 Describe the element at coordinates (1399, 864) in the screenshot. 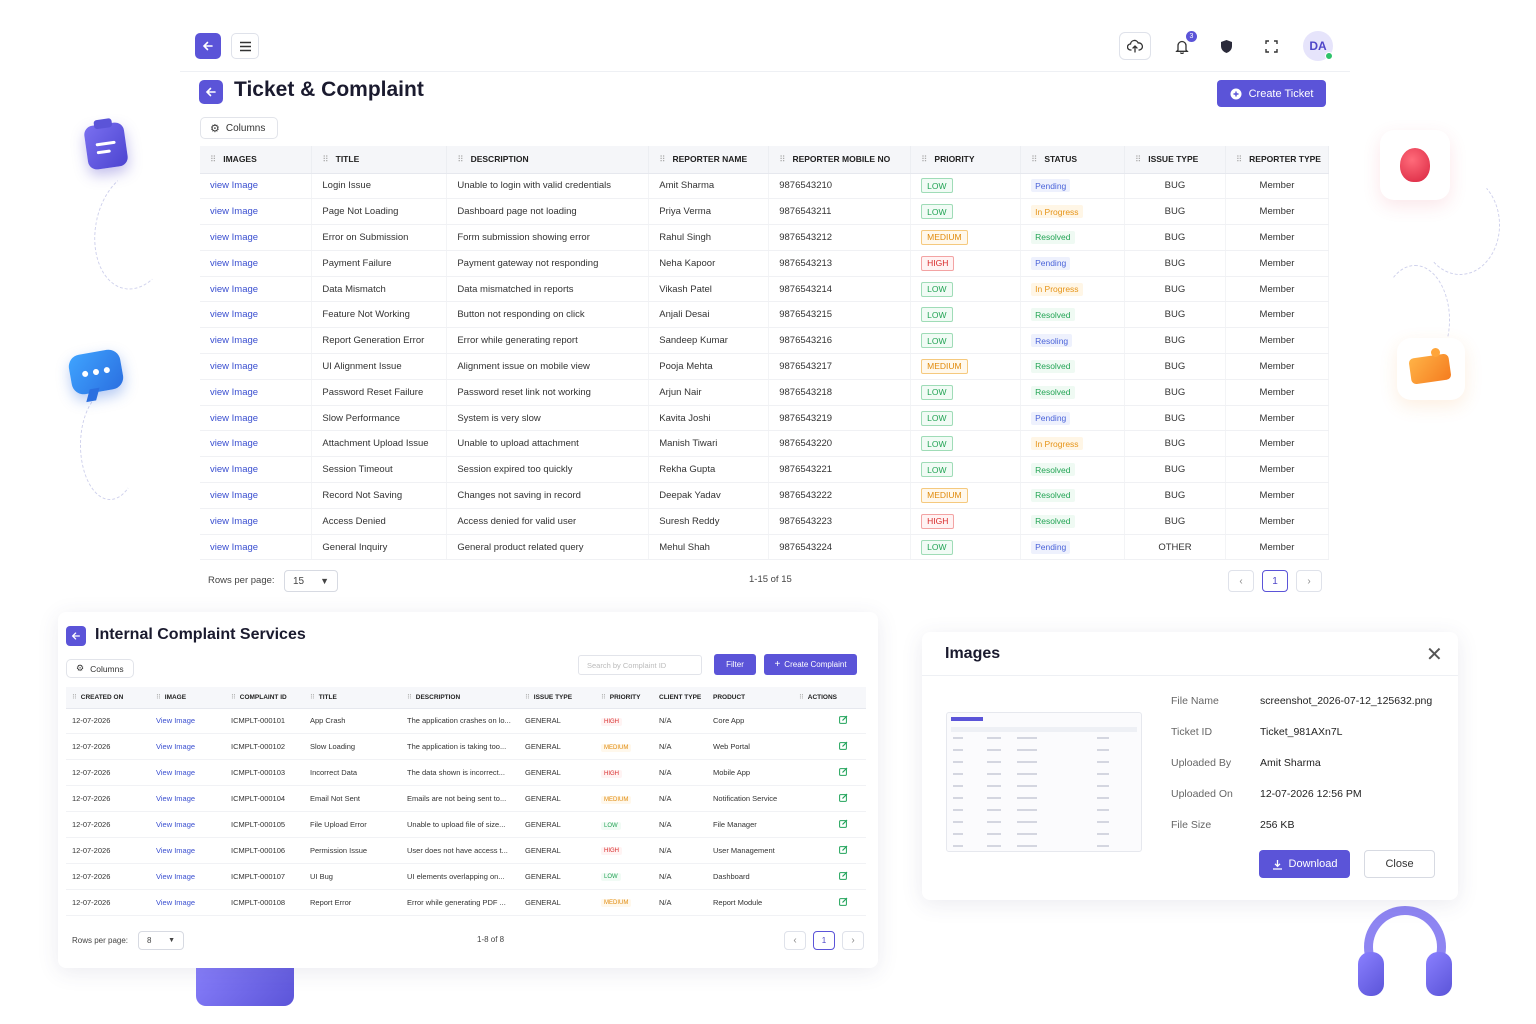

I see `close-button: Close` at that location.